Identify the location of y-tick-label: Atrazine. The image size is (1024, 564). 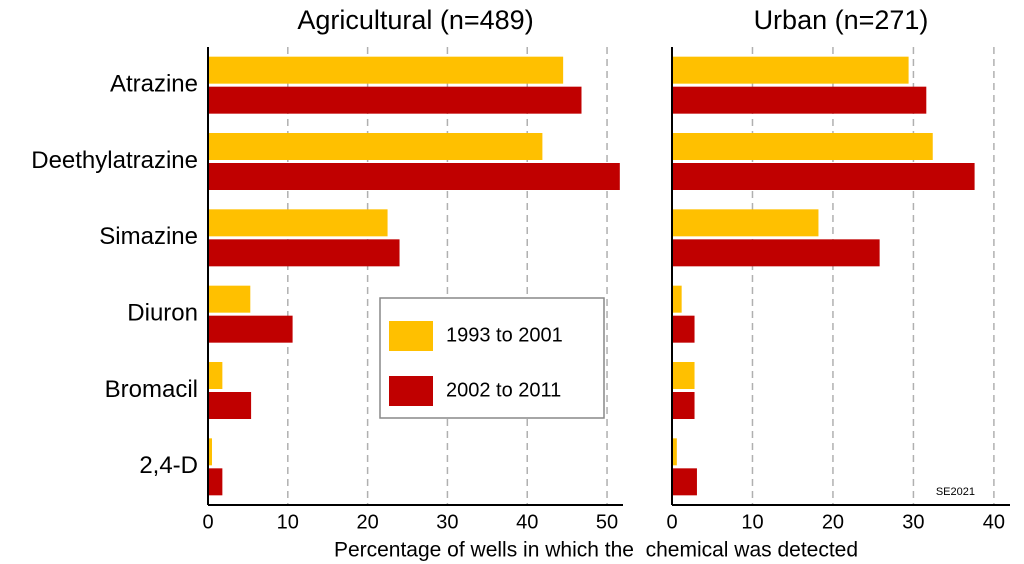
(154, 84).